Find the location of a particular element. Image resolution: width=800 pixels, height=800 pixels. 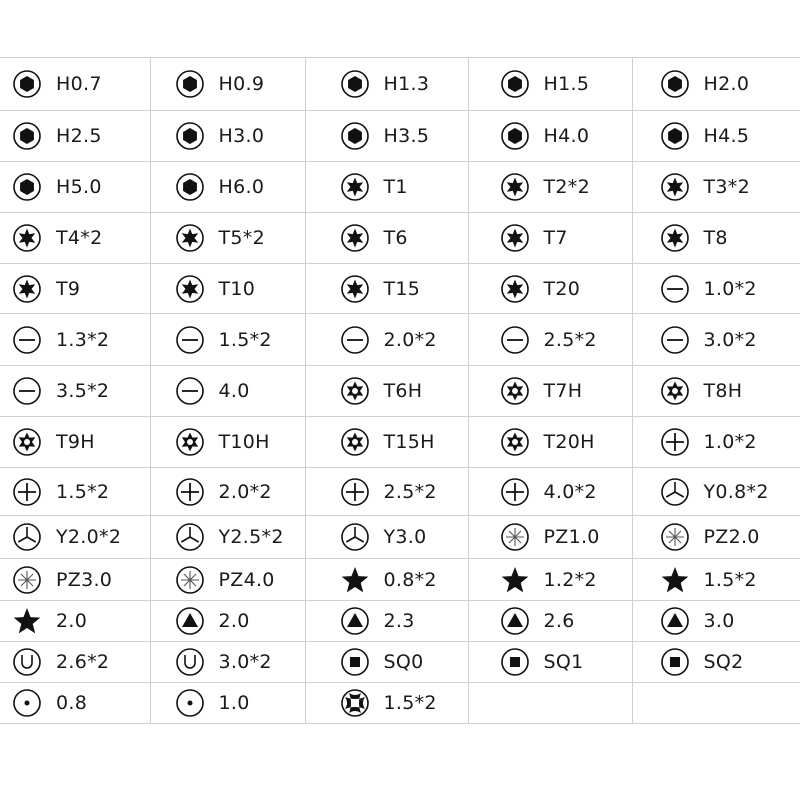

bit-cell: H3.0 is located at coordinates (227, 136).